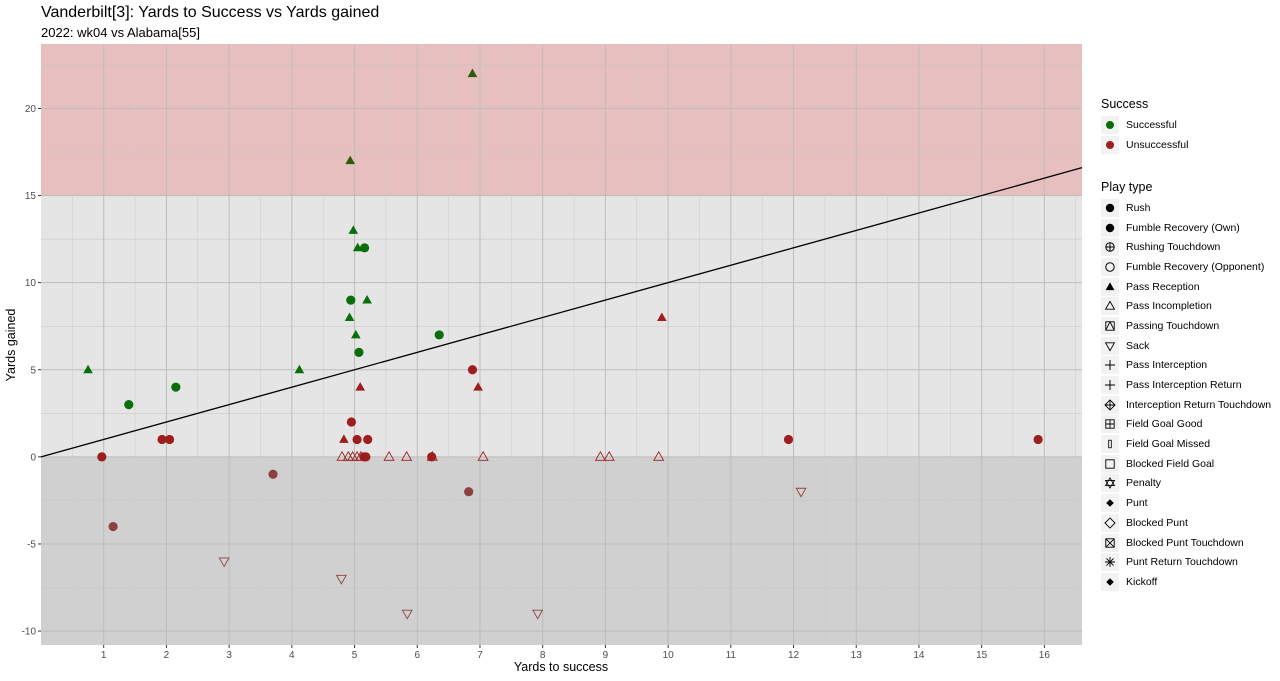 The image size is (1280, 681). I want to click on x-tick-label: 11, so click(731, 655).